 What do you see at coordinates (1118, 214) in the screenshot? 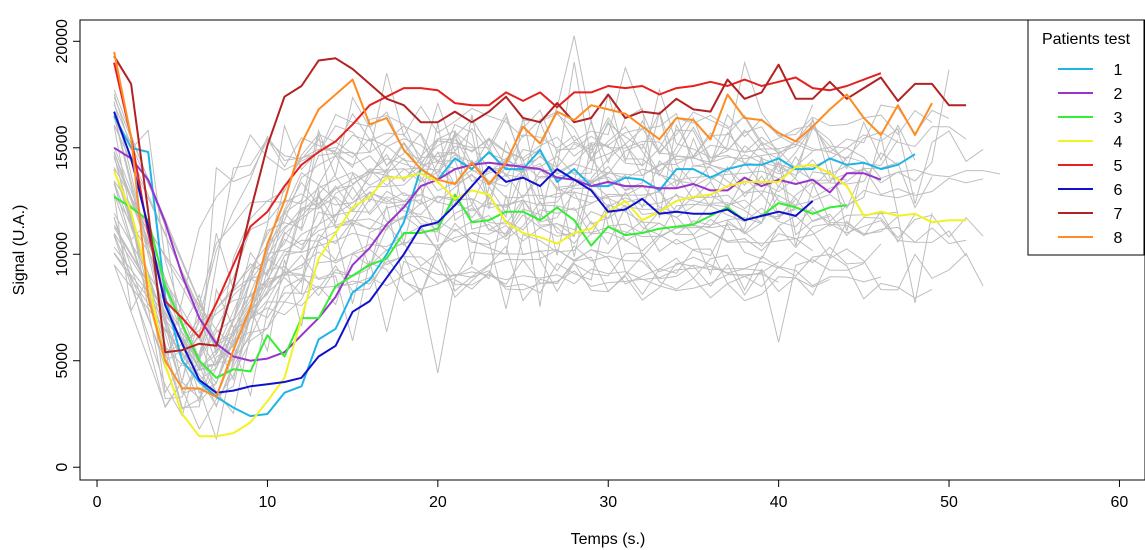
I see `legend-label-7: 7` at bounding box center [1118, 214].